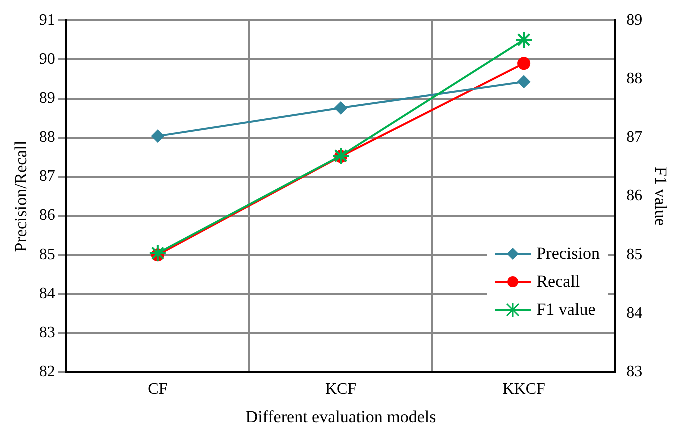 Image resolution: width=686 pixels, height=437 pixels. I want to click on y-tick-label: 86, so click(47, 215).